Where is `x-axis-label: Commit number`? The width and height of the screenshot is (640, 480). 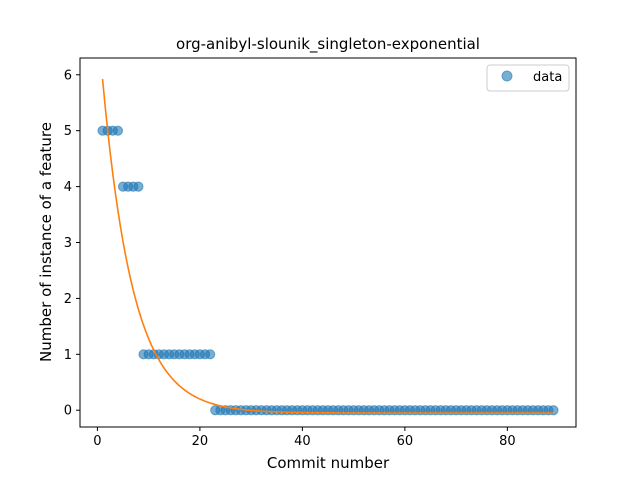 x-axis-label: Commit number is located at coordinates (328, 463).